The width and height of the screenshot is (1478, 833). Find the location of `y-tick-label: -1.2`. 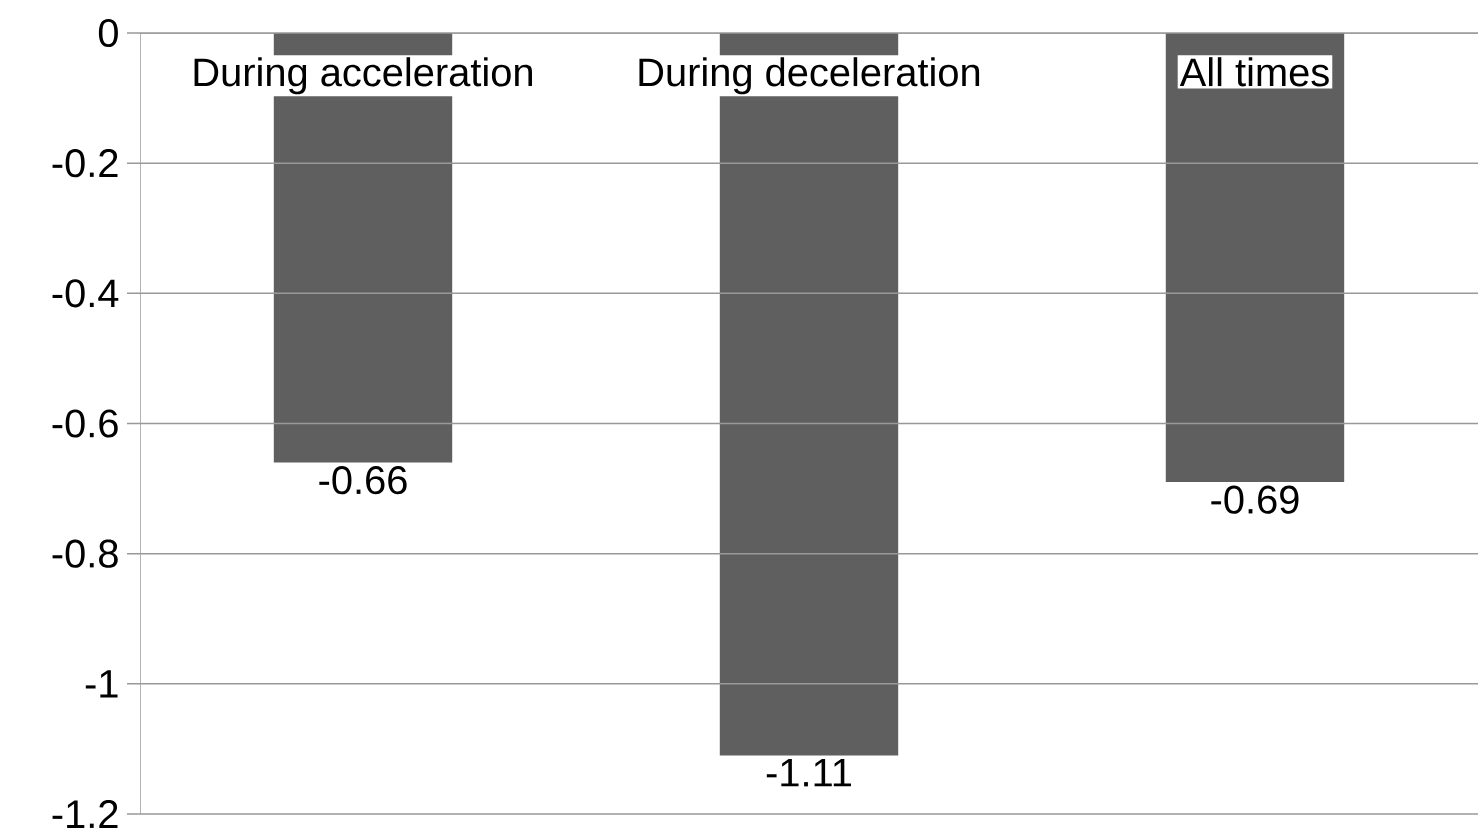

y-tick-label: -1.2 is located at coordinates (85, 814).